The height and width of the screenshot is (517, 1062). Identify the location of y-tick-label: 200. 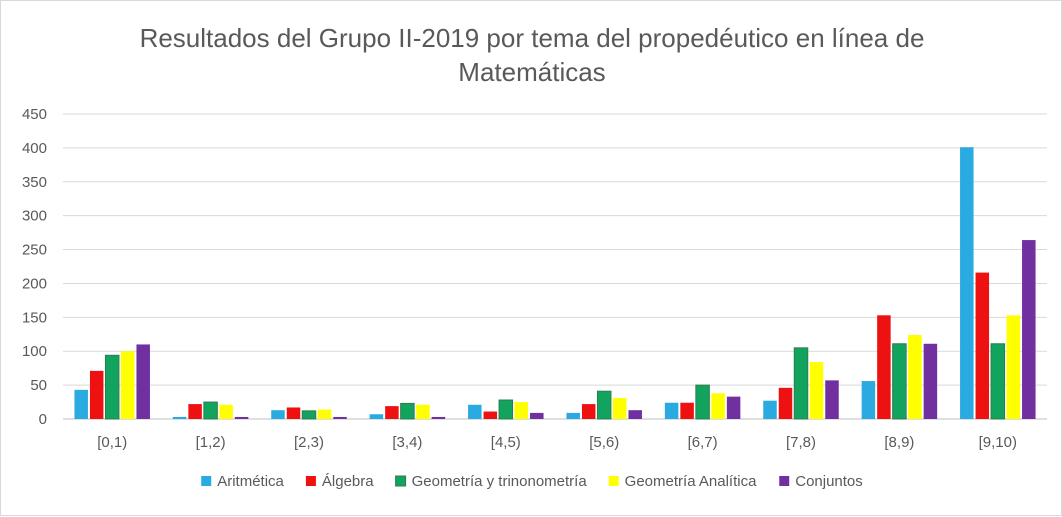
(34, 283).